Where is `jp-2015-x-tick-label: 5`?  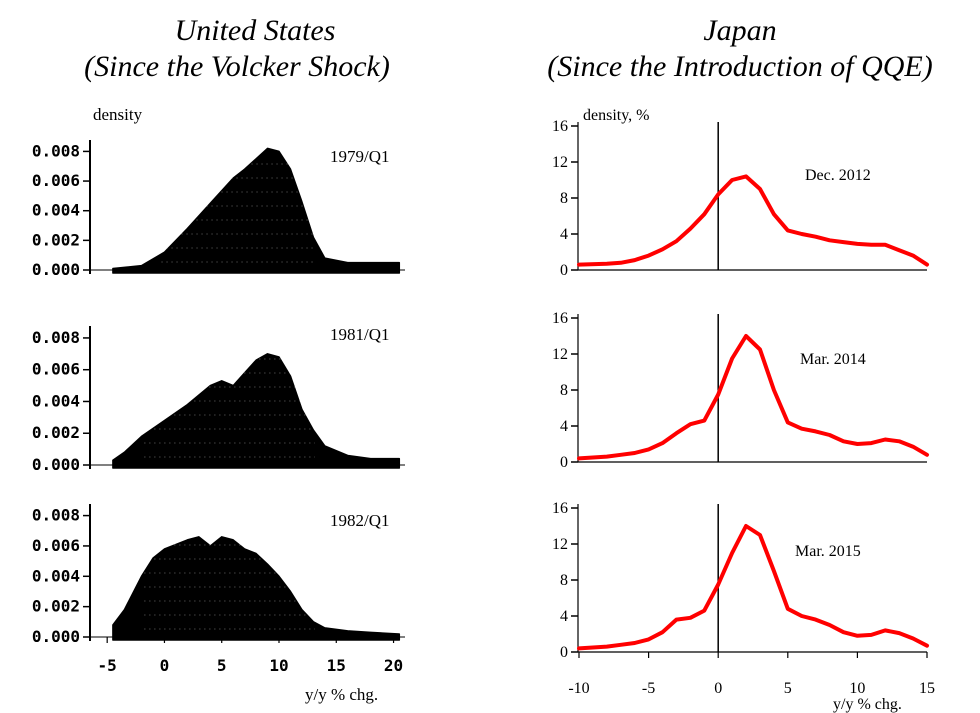 jp-2015-x-tick-label: 5 is located at coordinates (788, 688).